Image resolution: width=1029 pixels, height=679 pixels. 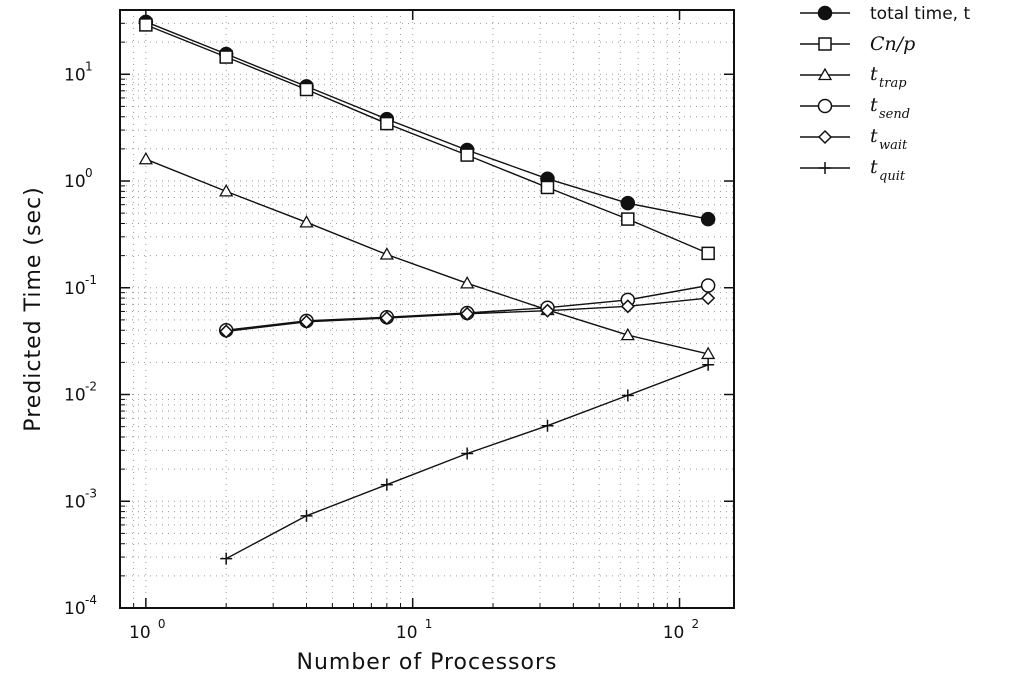 I want to click on x-tick-exponent: 2, so click(x=696, y=624).